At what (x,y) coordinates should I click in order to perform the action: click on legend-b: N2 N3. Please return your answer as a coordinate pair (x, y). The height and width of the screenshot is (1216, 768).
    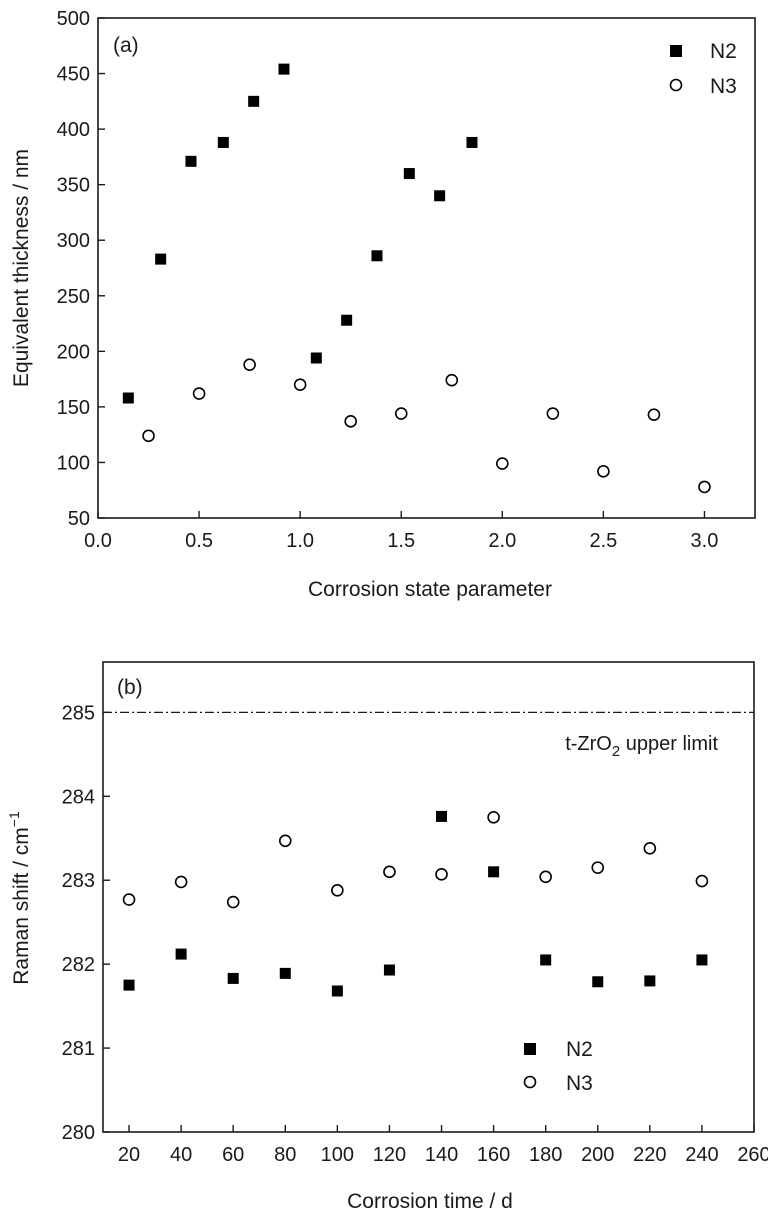
    Looking at the image, I should click on (558, 1066).